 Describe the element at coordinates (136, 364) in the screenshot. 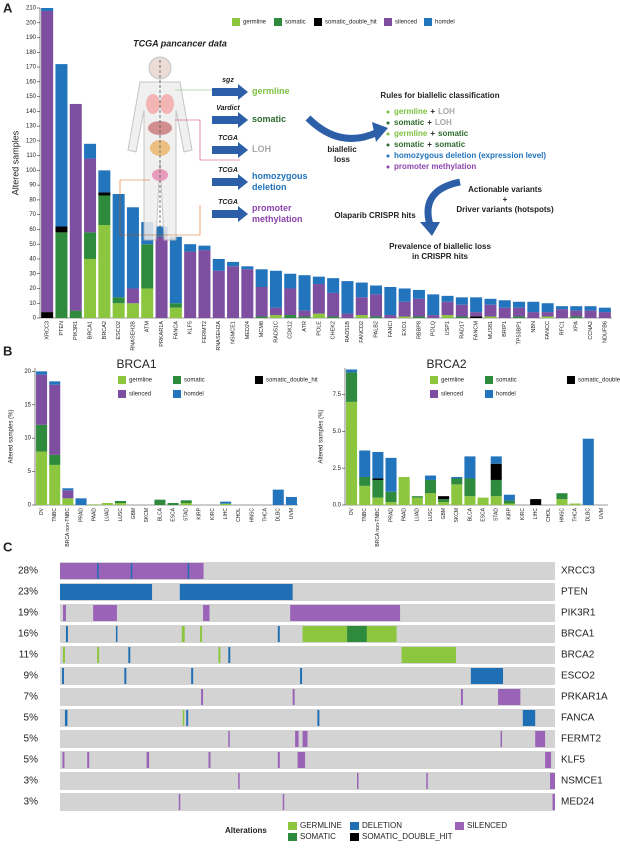

I see `chart-title: BRCA1` at that location.